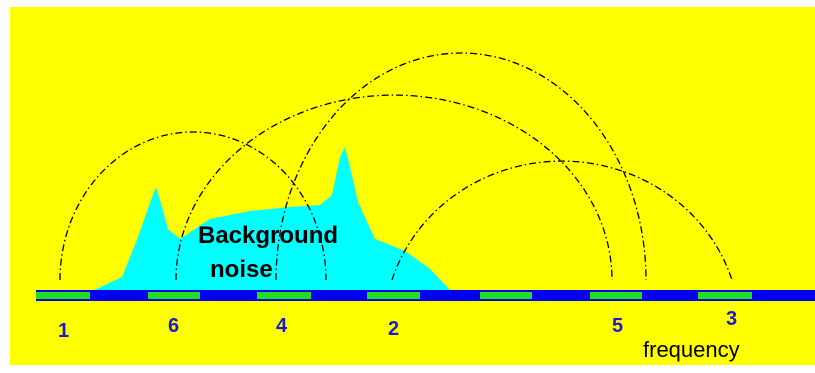  What do you see at coordinates (691, 349) in the screenshot?
I see `axis-label-frequency: frequency` at bounding box center [691, 349].